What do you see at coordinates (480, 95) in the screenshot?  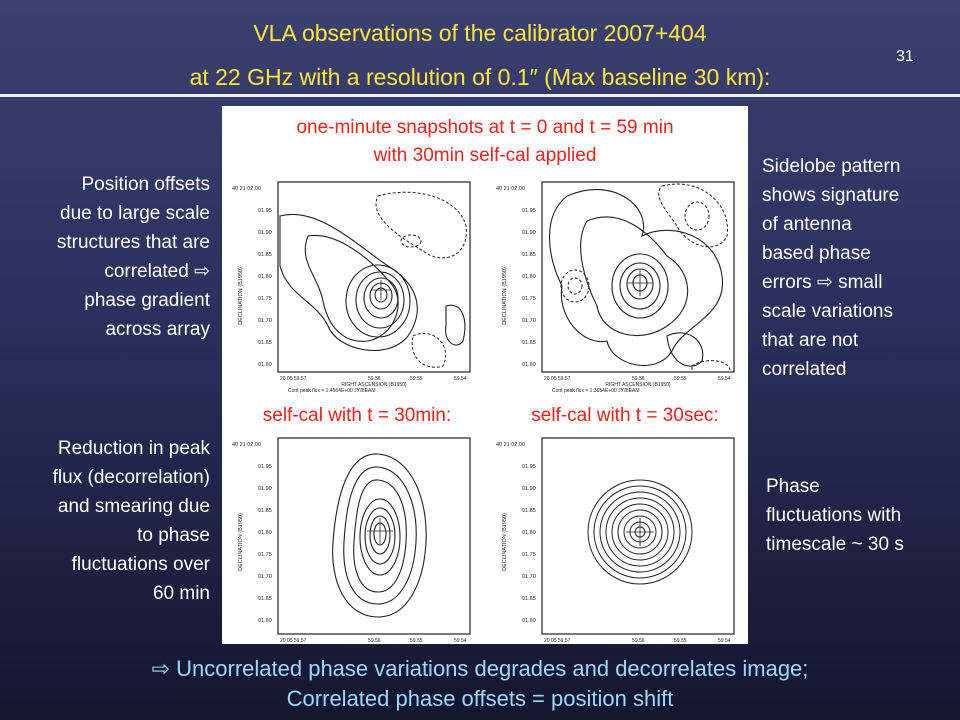 I see `title-divider` at bounding box center [480, 95].